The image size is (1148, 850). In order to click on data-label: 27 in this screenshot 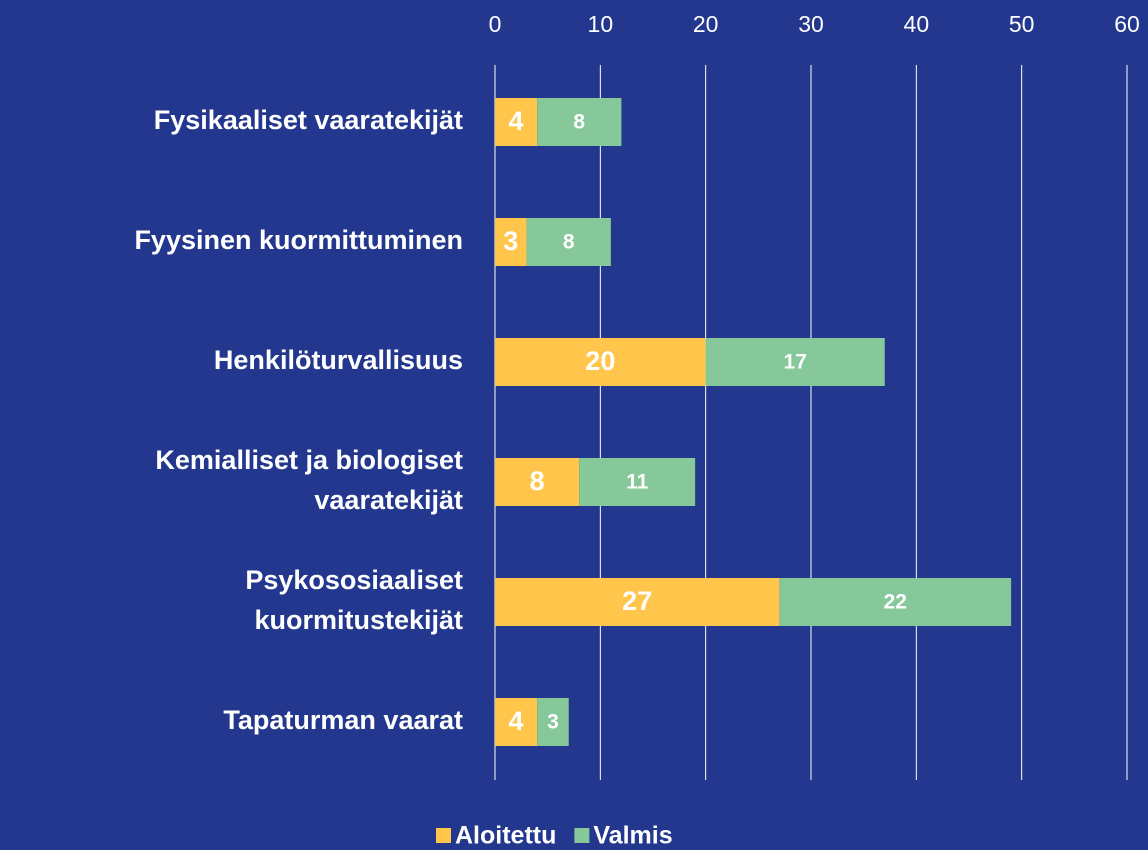, I will do `click(637, 601)`.